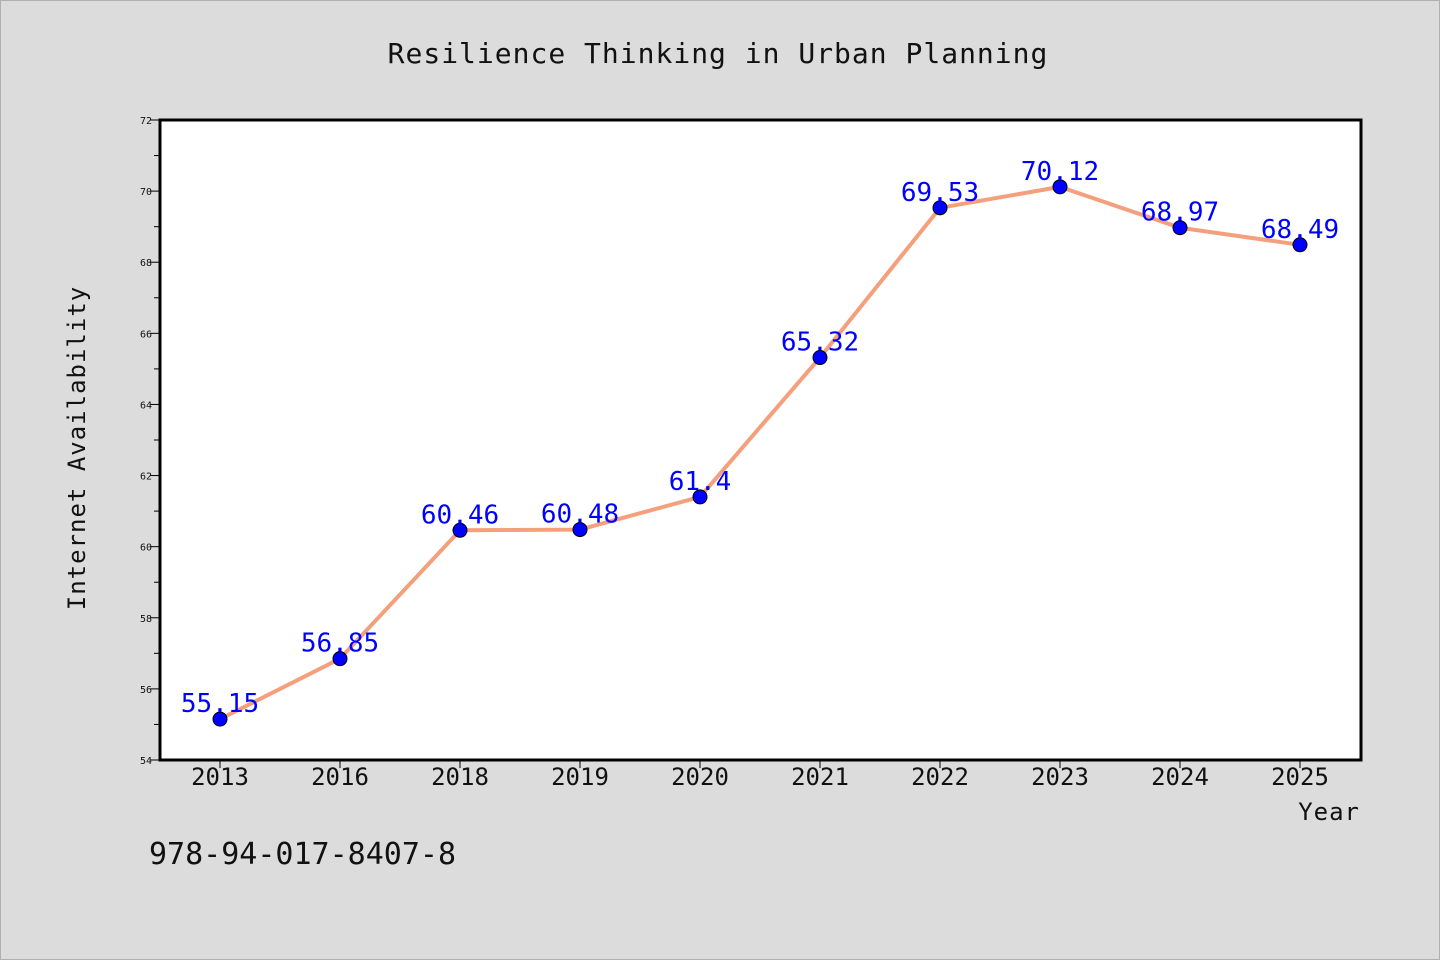  I want to click on x-tick-label: 2021, so click(820, 777).